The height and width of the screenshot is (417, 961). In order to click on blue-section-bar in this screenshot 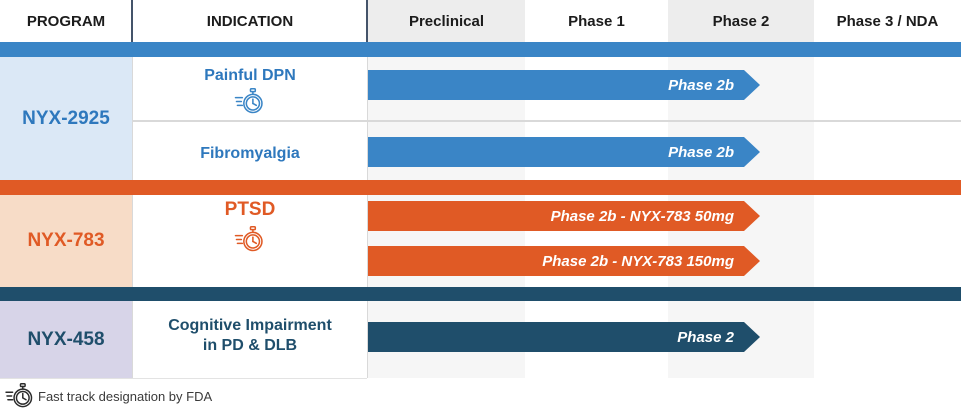, I will do `click(480, 49)`.